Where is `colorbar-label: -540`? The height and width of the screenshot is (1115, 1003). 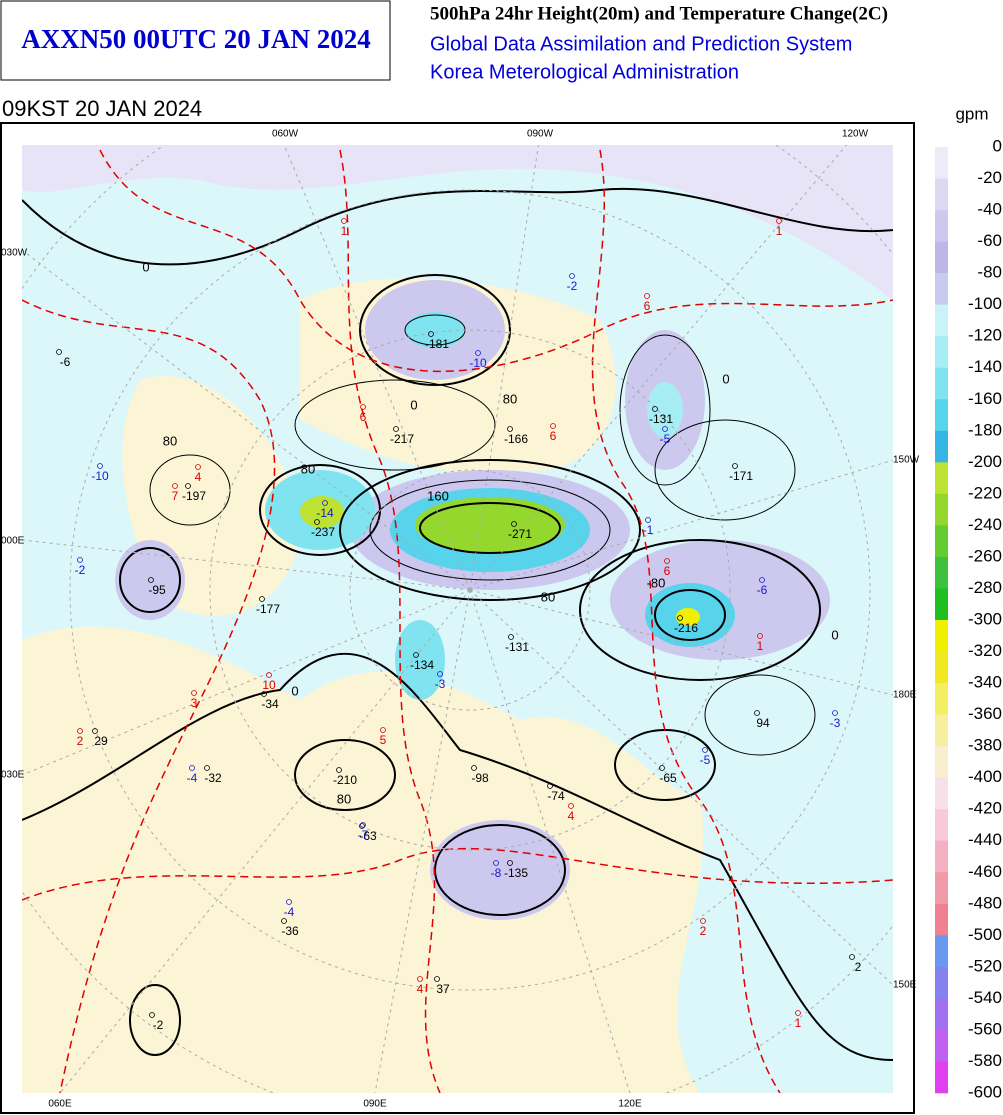
colorbar-label: -540 is located at coordinates (985, 997).